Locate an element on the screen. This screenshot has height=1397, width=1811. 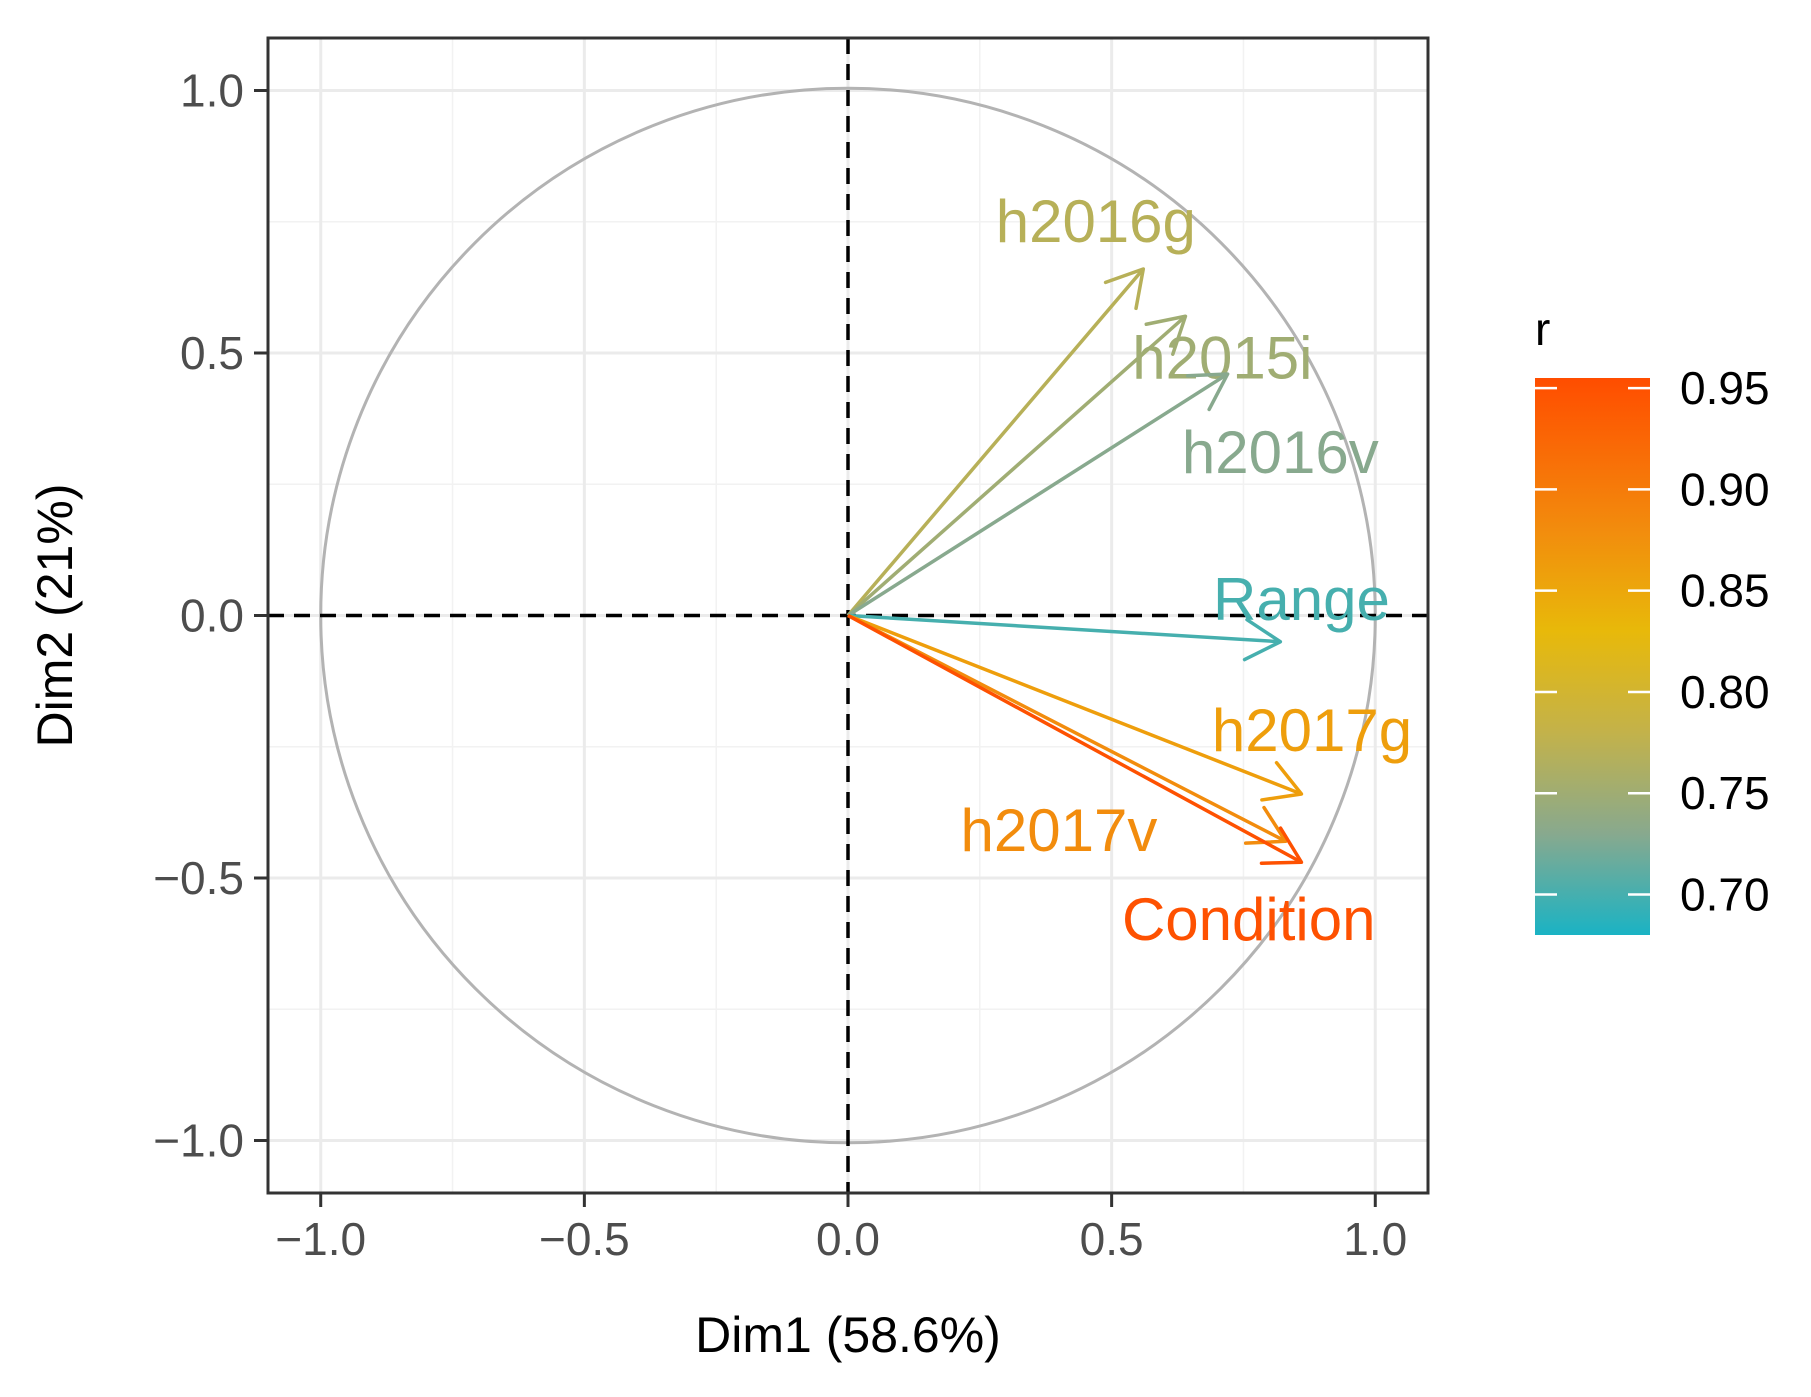
color-legend: r 0.95 0.90 0.85 0.80 0.75 0.70 is located at coordinates (1652, 619).